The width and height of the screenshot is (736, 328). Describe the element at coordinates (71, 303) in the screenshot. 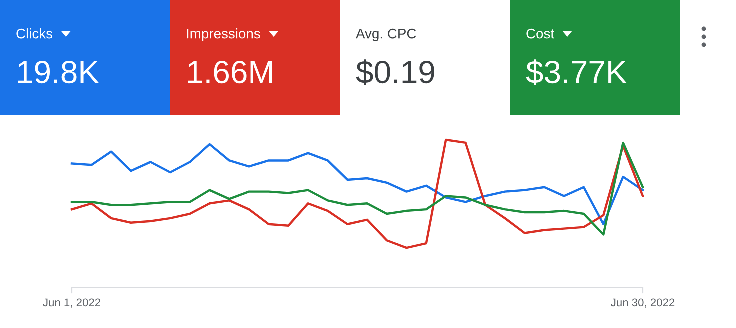

I see `x-tick-label: Jun 1, 2022` at that location.